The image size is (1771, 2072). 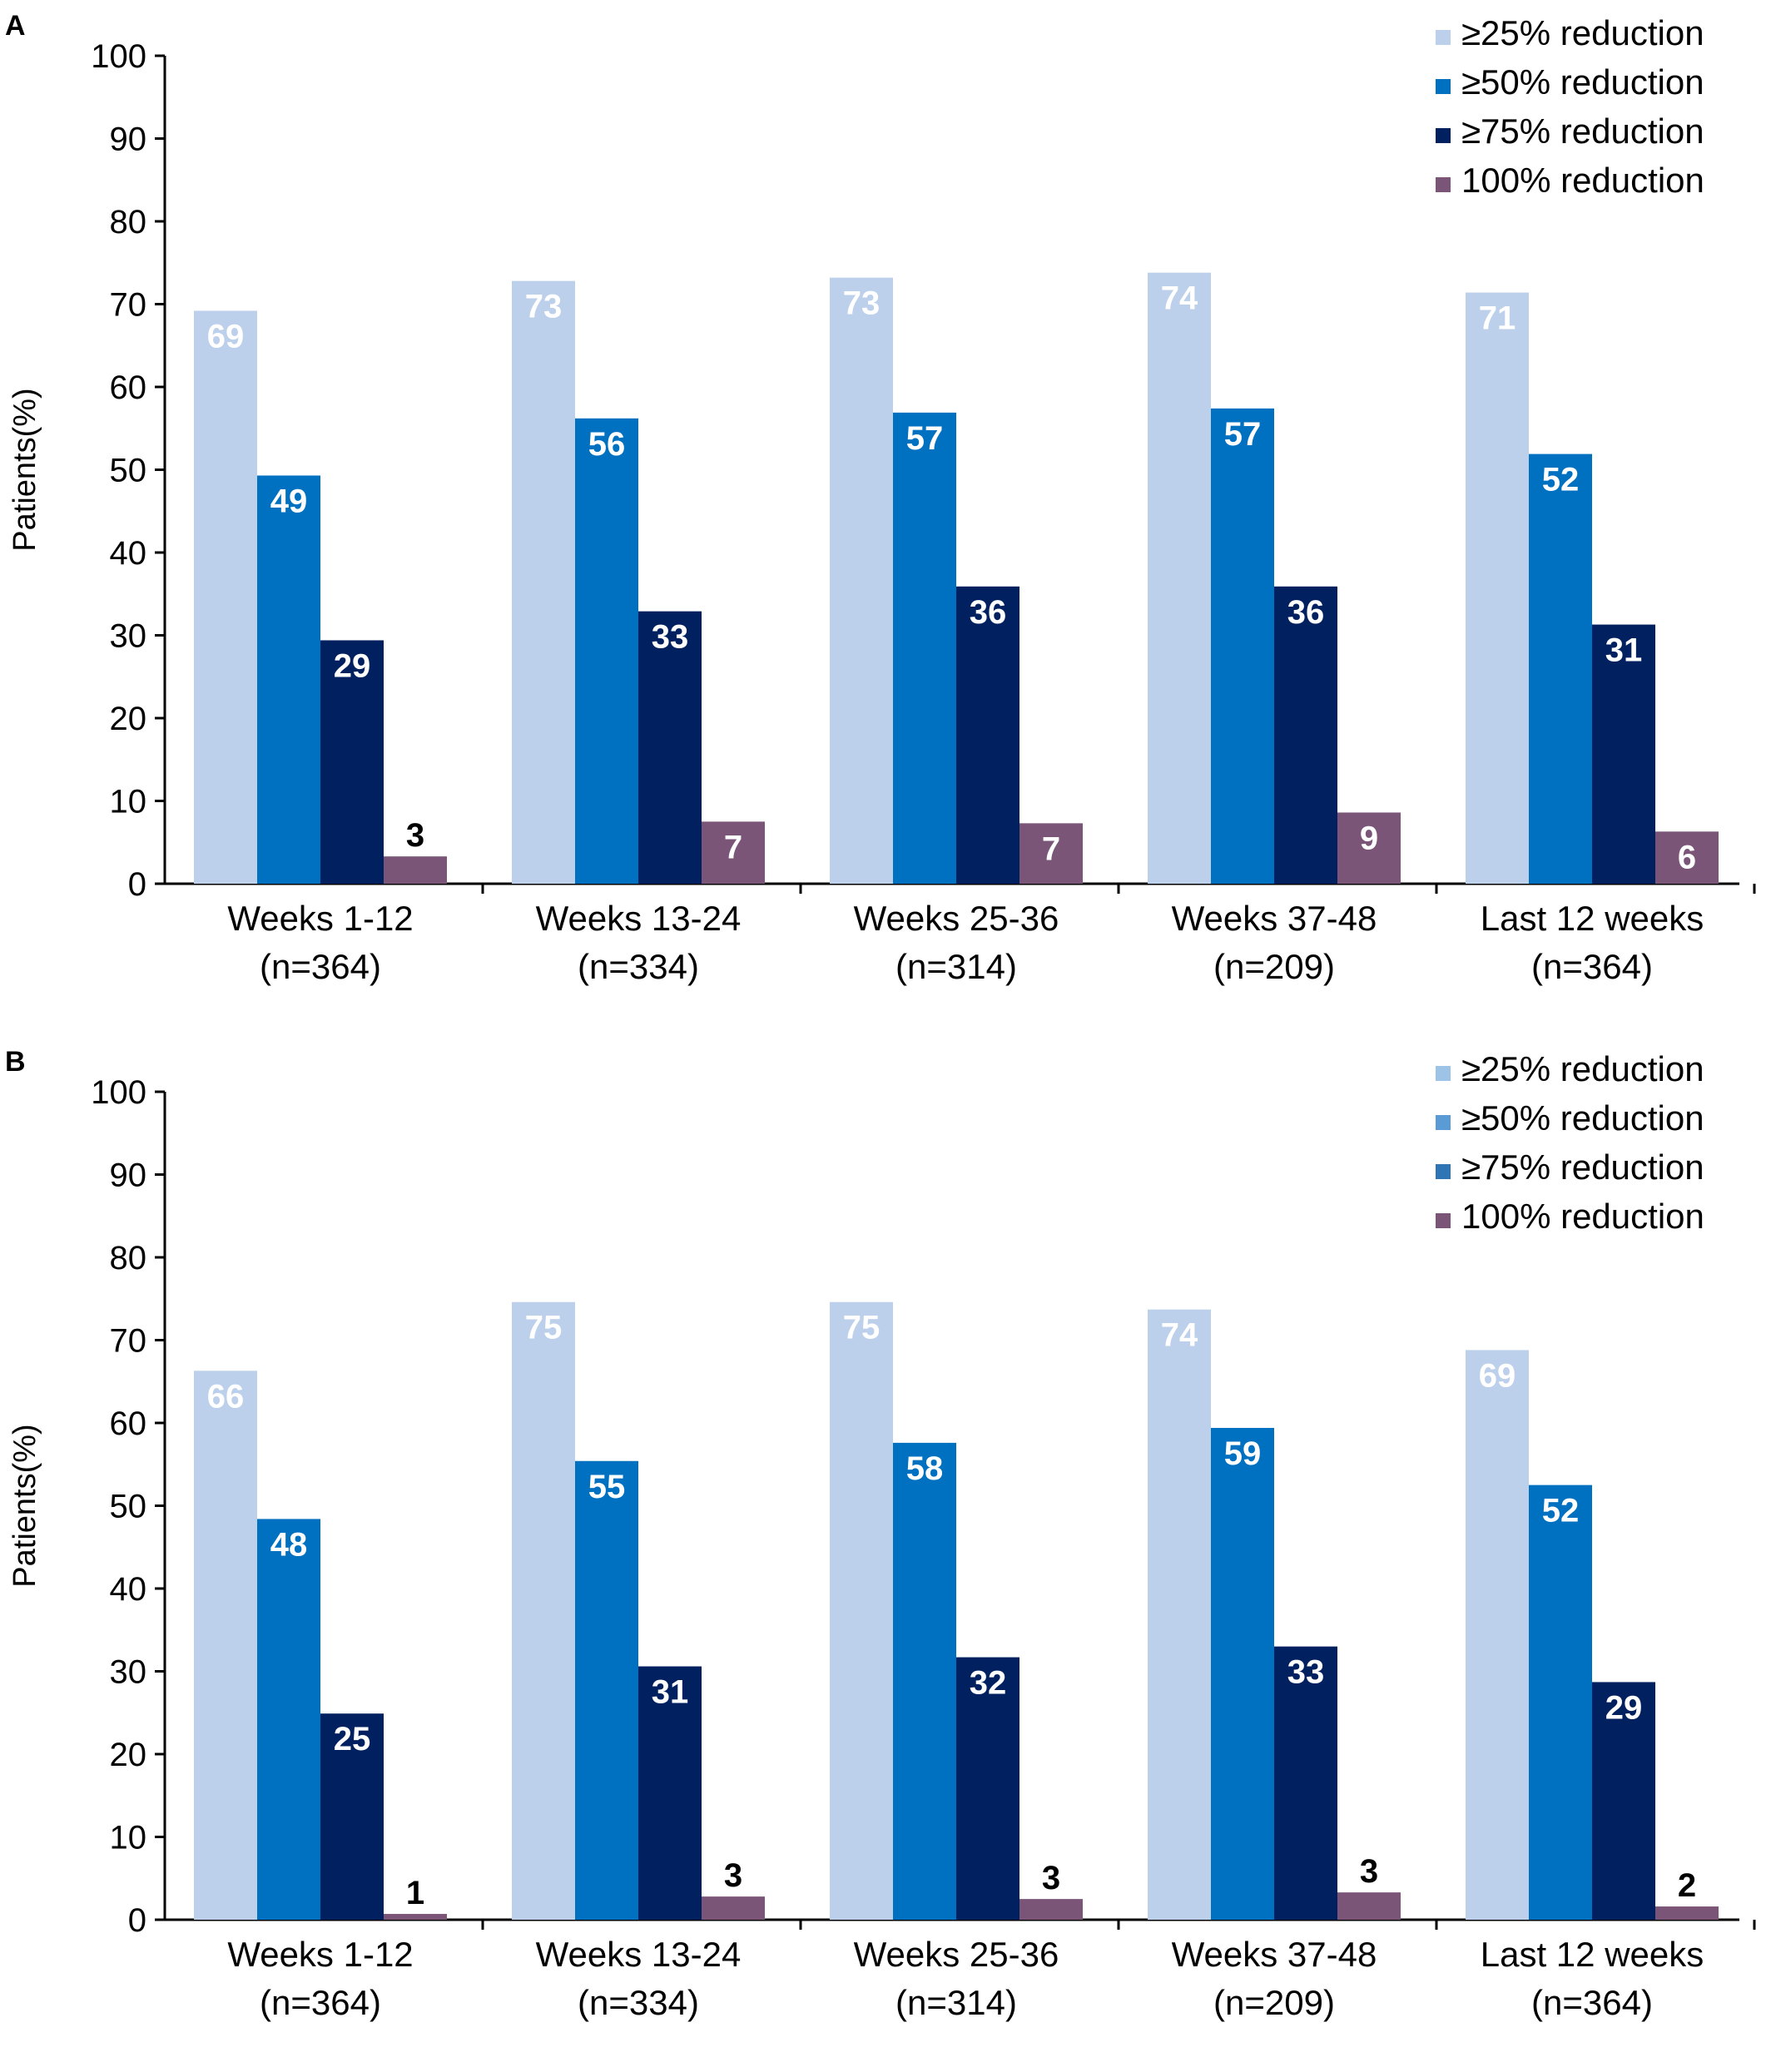 I want to click on legend-label: ≥75% reduction, so click(x=1582, y=1167).